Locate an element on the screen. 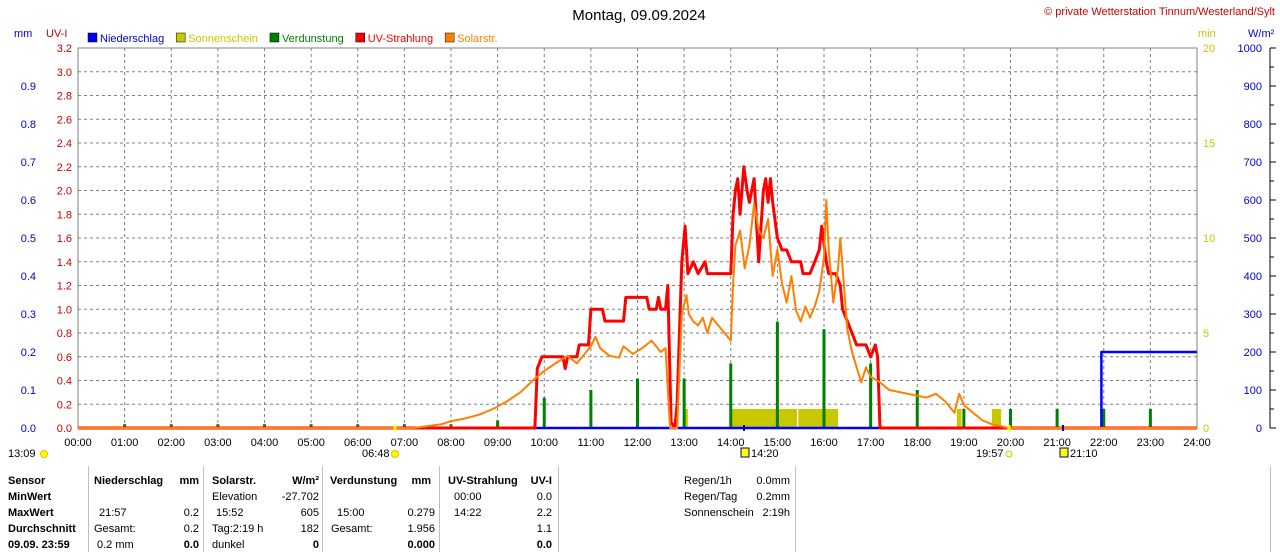 The image size is (1280, 552). row-label-min: MinWert is located at coordinates (30, 497).